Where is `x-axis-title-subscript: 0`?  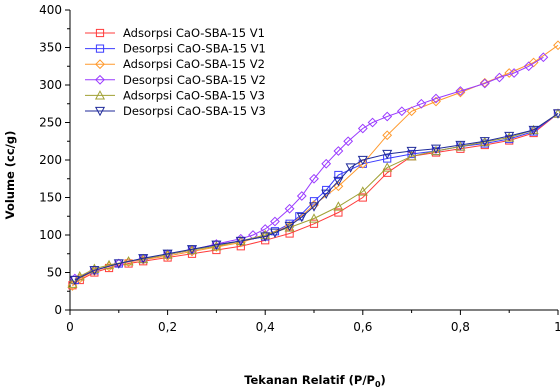 x-axis-title-subscript: 0 is located at coordinates (378, 384).